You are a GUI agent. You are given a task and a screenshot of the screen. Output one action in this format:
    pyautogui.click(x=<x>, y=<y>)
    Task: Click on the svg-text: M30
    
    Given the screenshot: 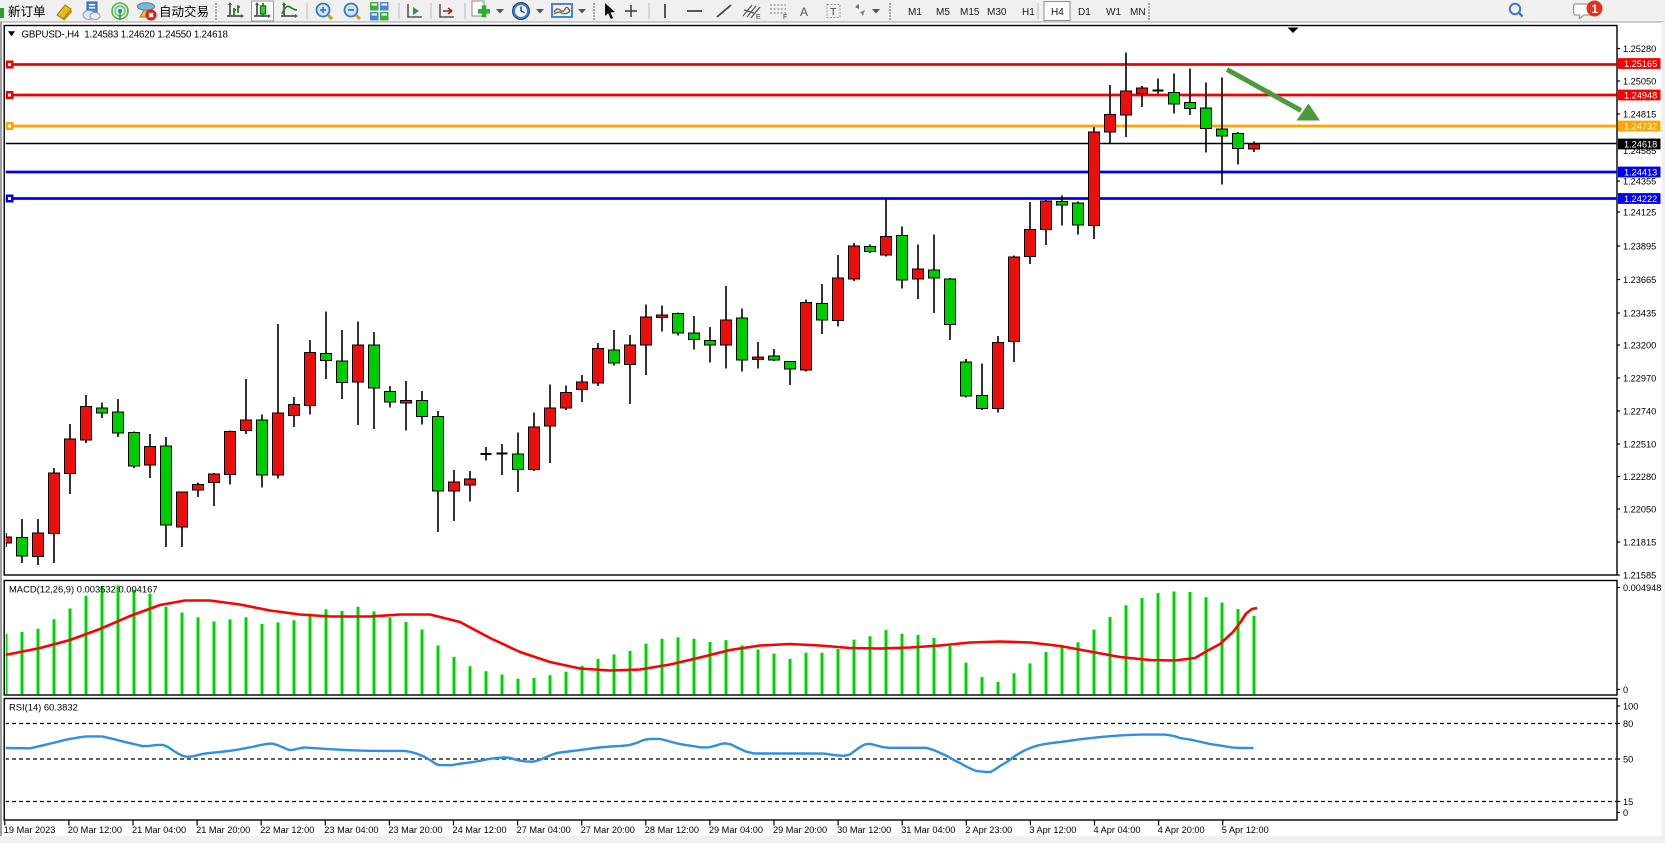 What is the action you would take?
    pyautogui.click(x=997, y=12)
    